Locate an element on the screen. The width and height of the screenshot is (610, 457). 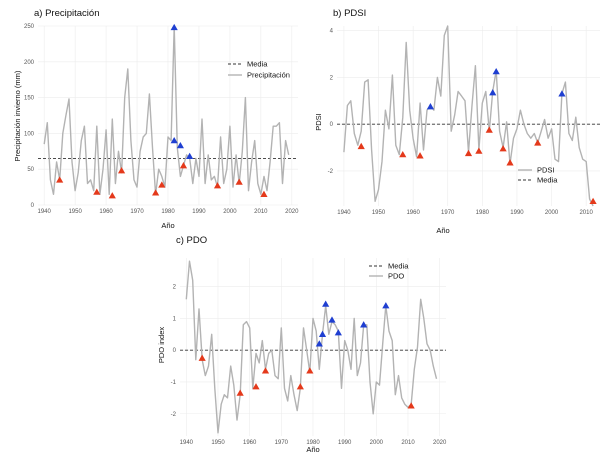
panel-a-xtick-label: 1970 is located at coordinates (137, 212).